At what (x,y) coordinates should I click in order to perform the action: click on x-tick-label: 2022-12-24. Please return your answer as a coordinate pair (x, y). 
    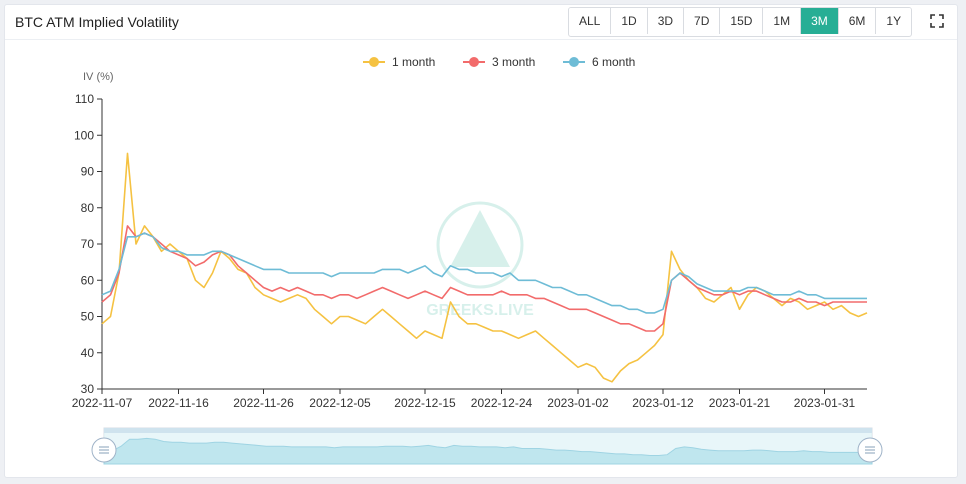
    Looking at the image, I should click on (502, 403).